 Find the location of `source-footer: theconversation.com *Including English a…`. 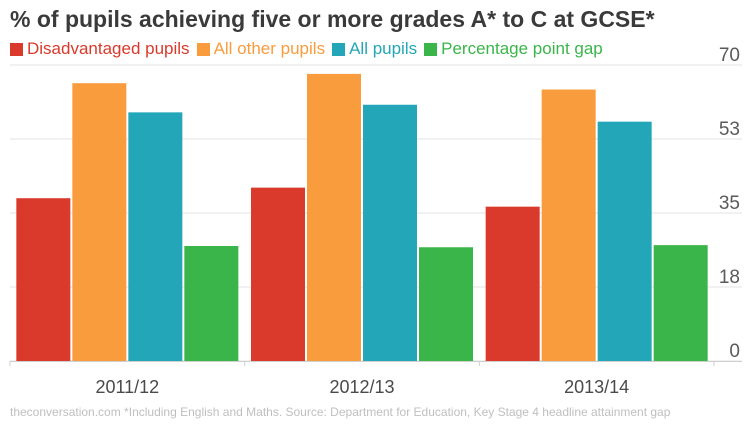

source-footer: theconversation.com *Including English a… is located at coordinates (340, 412).